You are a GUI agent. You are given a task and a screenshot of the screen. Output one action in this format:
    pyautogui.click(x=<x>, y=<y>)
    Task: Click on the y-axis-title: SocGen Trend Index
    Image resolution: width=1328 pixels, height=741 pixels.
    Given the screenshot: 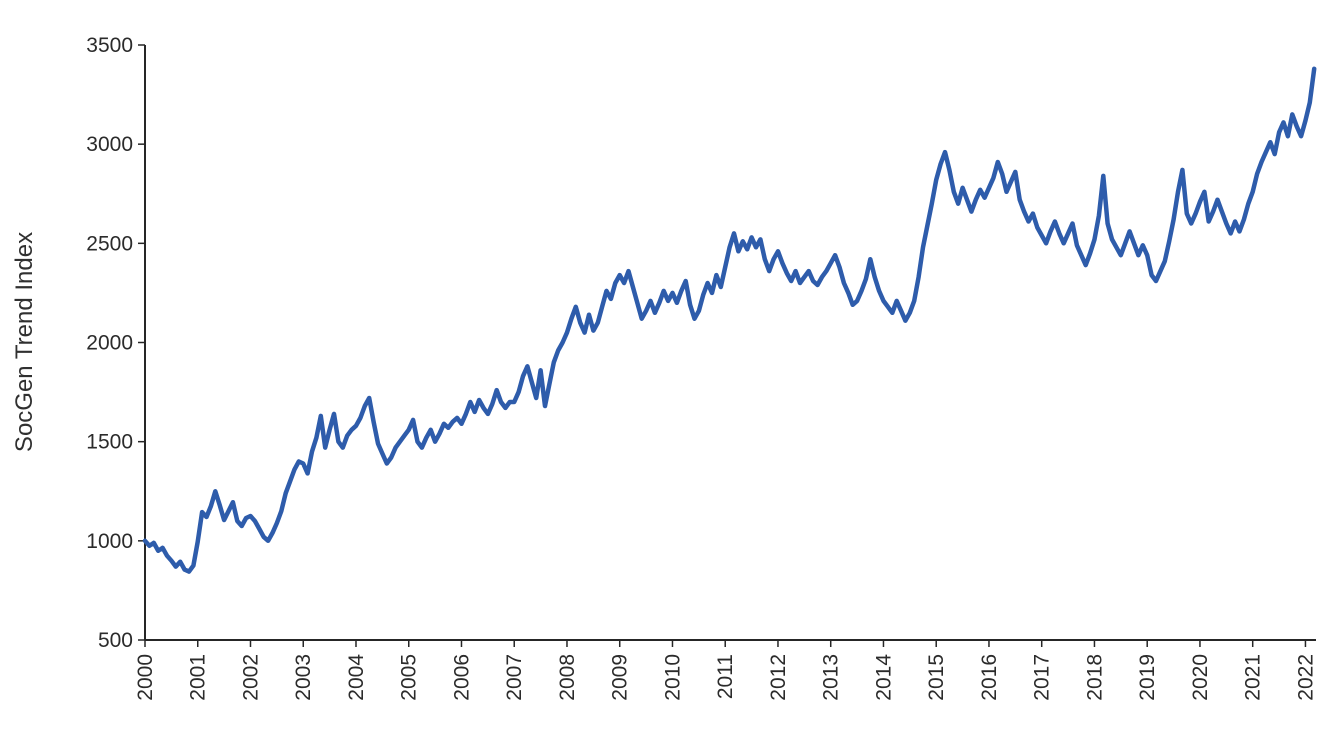 What is the action you would take?
    pyautogui.click(x=24, y=342)
    